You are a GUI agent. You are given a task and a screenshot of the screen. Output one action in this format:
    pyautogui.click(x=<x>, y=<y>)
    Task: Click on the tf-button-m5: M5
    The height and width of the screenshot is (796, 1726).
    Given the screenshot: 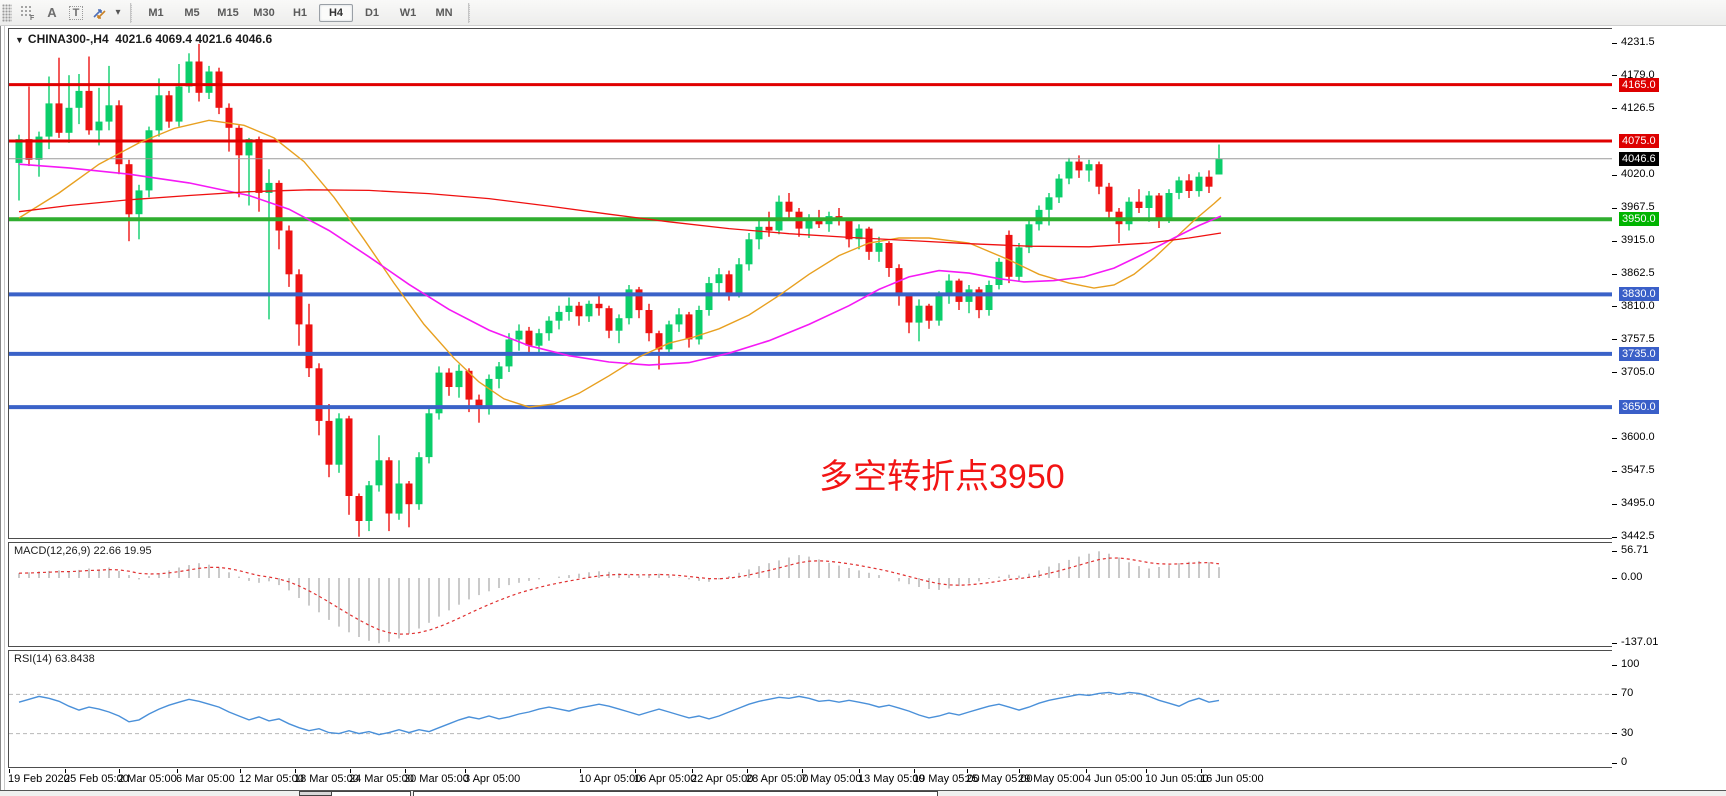 What is the action you would take?
    pyautogui.click(x=192, y=13)
    